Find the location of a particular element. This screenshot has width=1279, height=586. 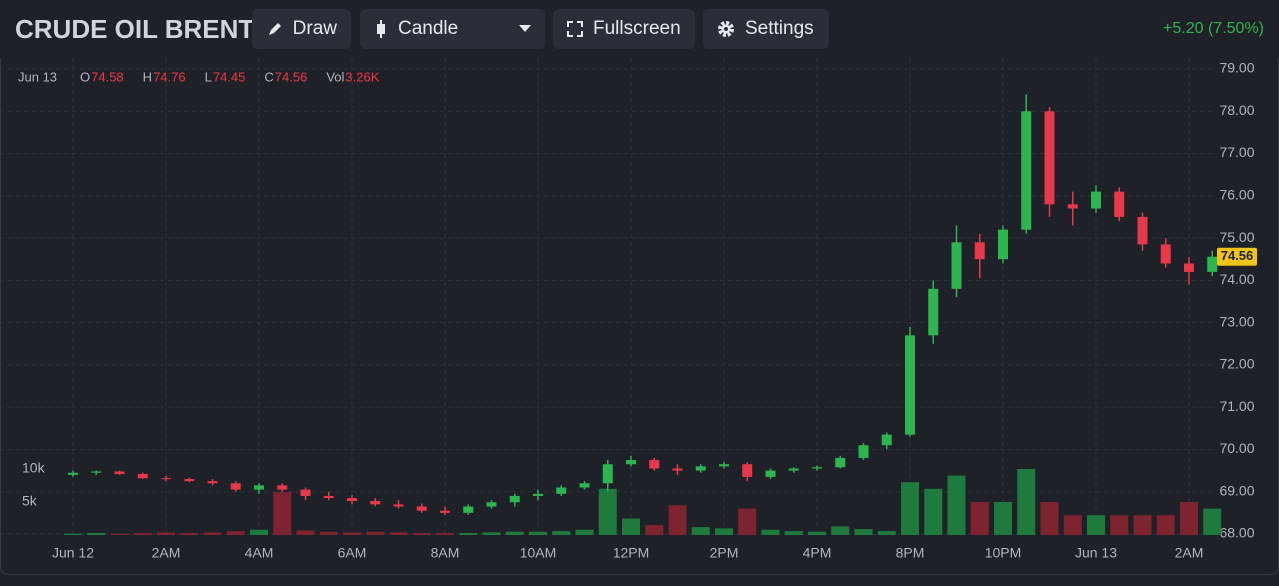

y-tick-label: 72.00 is located at coordinates (1236, 364).